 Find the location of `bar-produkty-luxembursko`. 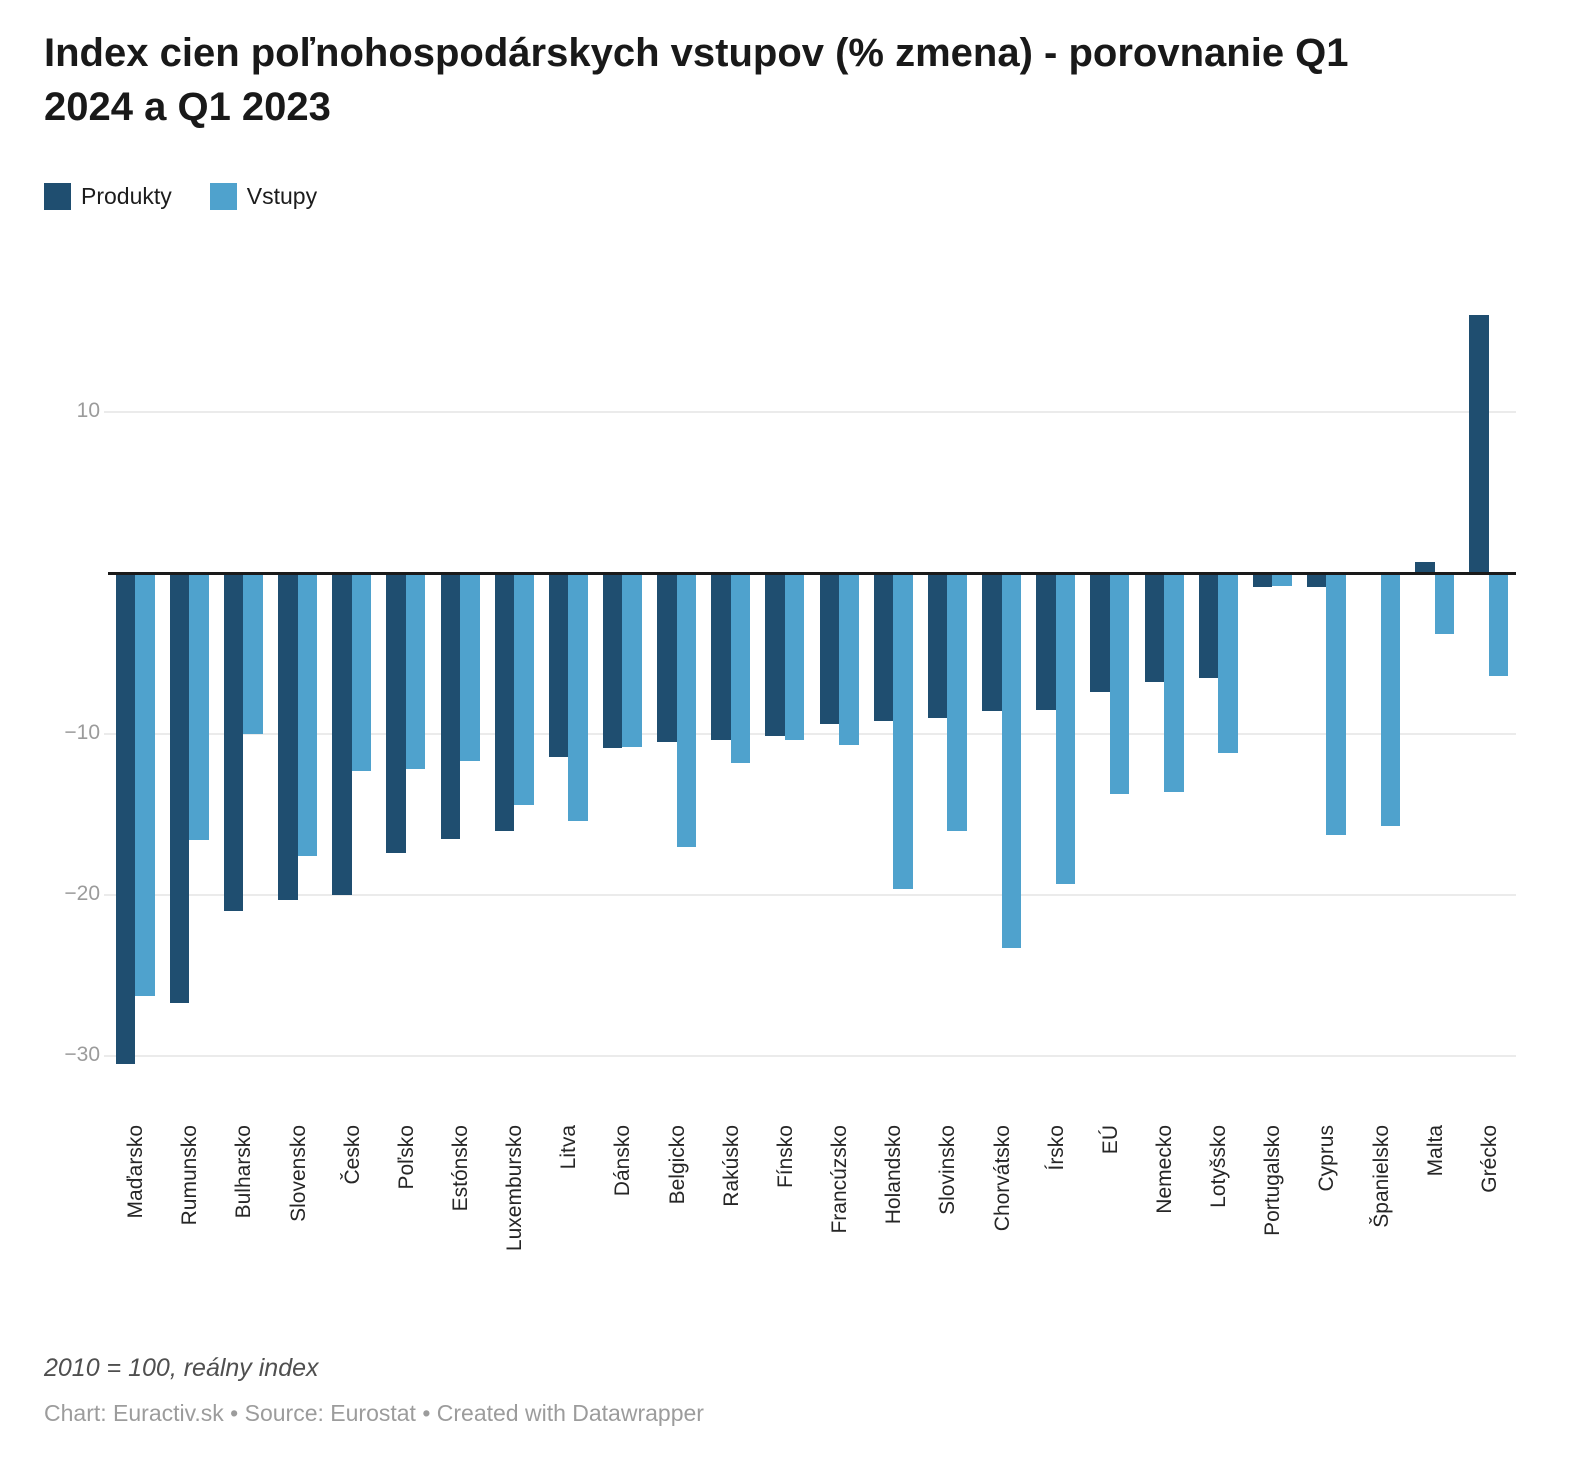

bar-produkty-luxembursko is located at coordinates (504, 702).